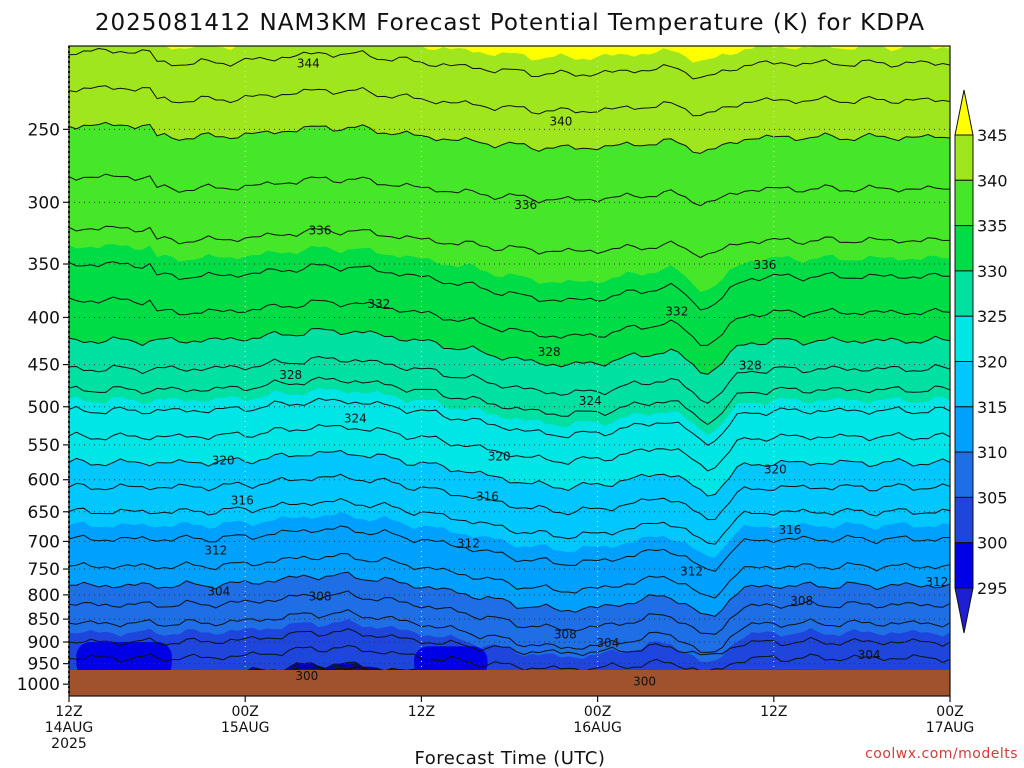  Describe the element at coordinates (992, 543) in the screenshot. I see `colorbar-label: 300` at that location.